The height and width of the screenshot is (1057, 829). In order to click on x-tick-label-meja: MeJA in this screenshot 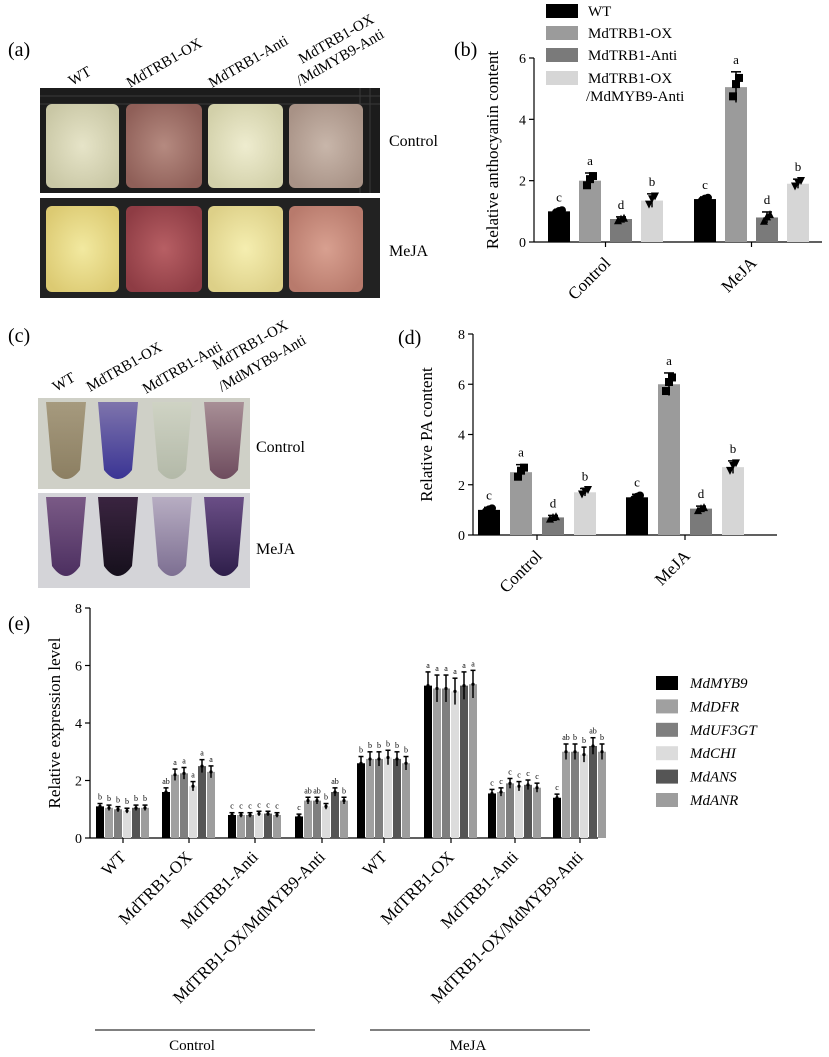, I will do `click(739, 274)`.